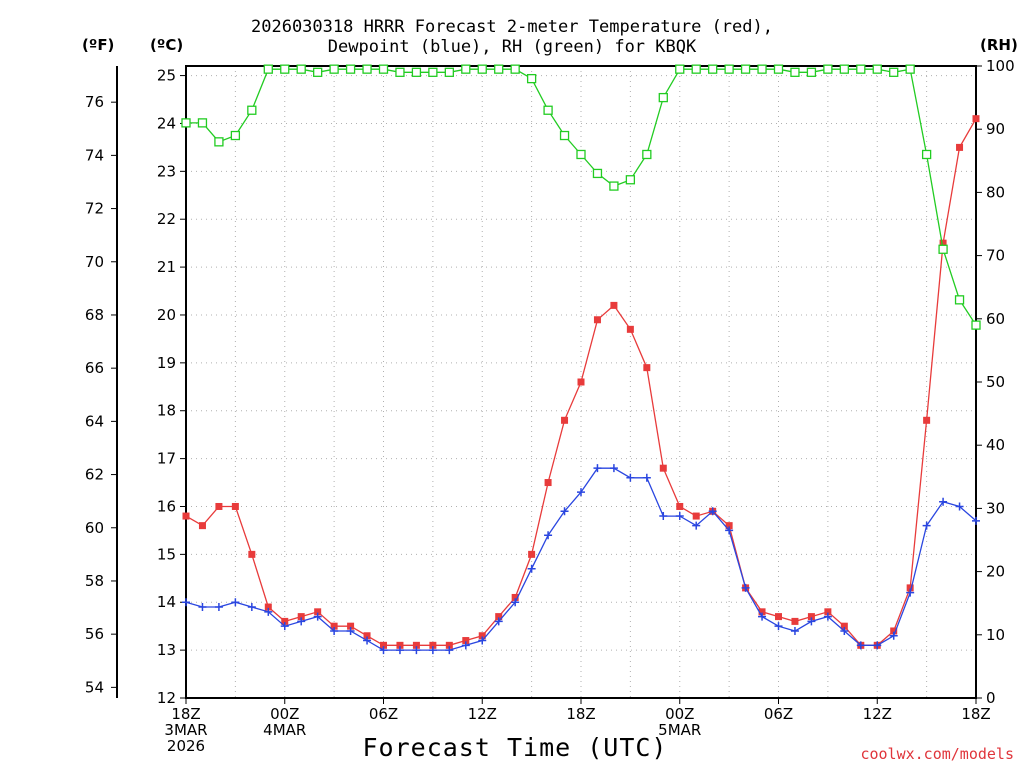 The width and height of the screenshot is (1024, 768). What do you see at coordinates (995, 508) in the screenshot?
I see `rh-tick-label: 30` at bounding box center [995, 508].